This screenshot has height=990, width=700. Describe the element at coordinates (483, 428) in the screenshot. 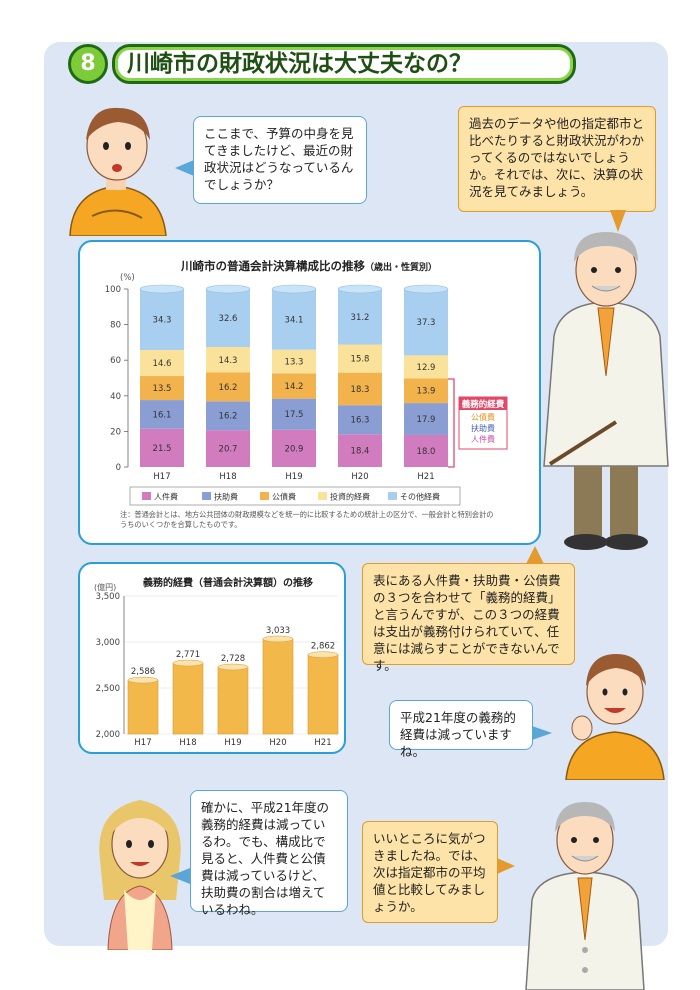

I see `bracket-item-fujo: 扶助費` at that location.